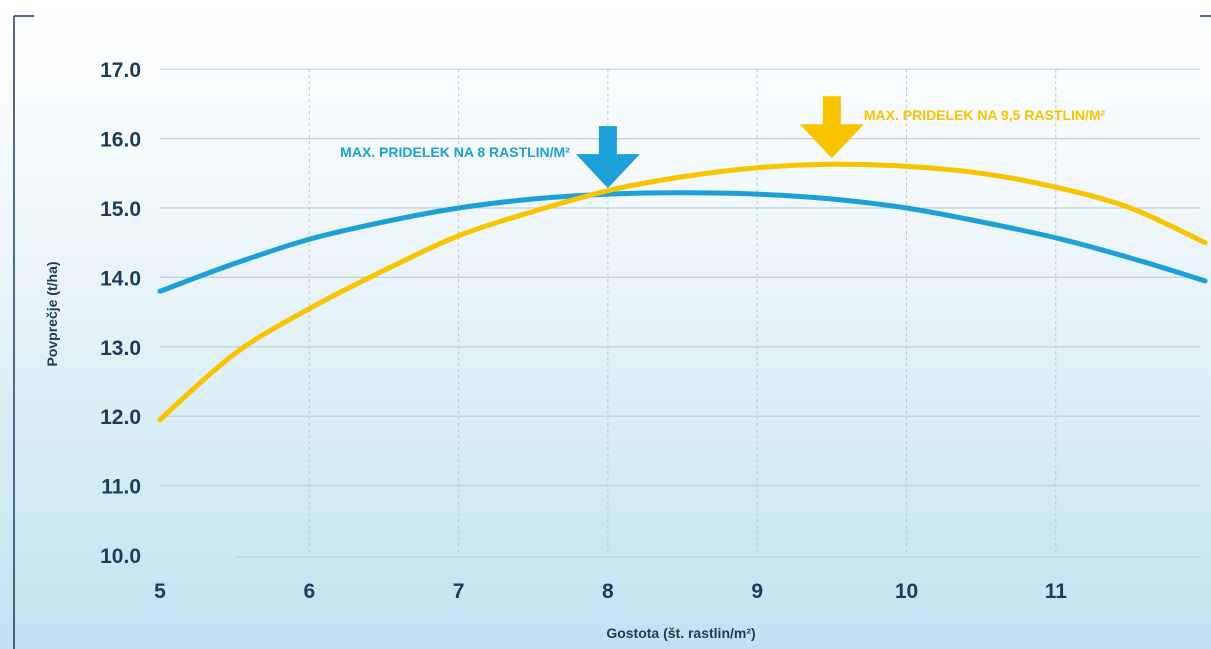 Image resolution: width=1211 pixels, height=649 pixels. Describe the element at coordinates (906, 591) in the screenshot. I see `x-tick-label: 10` at that location.